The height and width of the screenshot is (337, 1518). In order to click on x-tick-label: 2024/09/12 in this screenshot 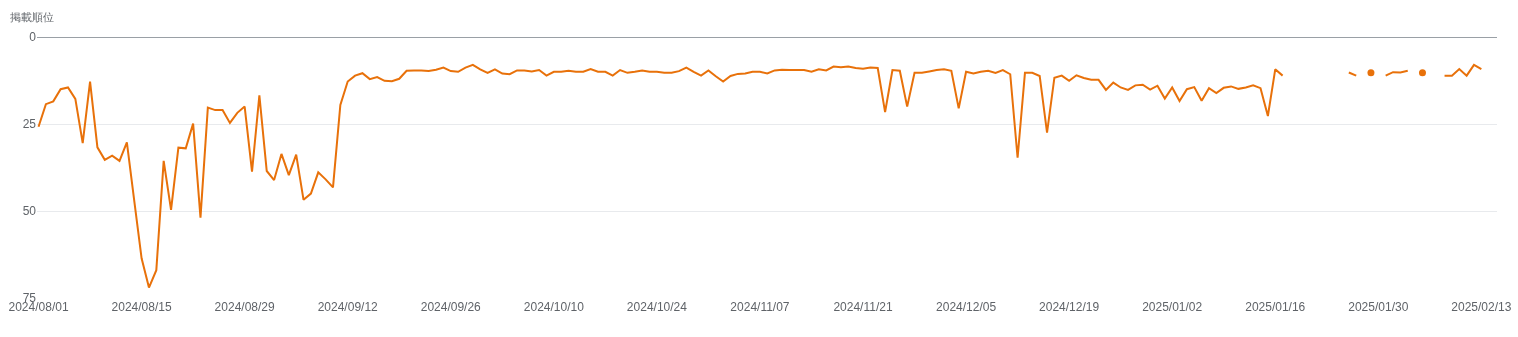, I will do `click(348, 307)`.